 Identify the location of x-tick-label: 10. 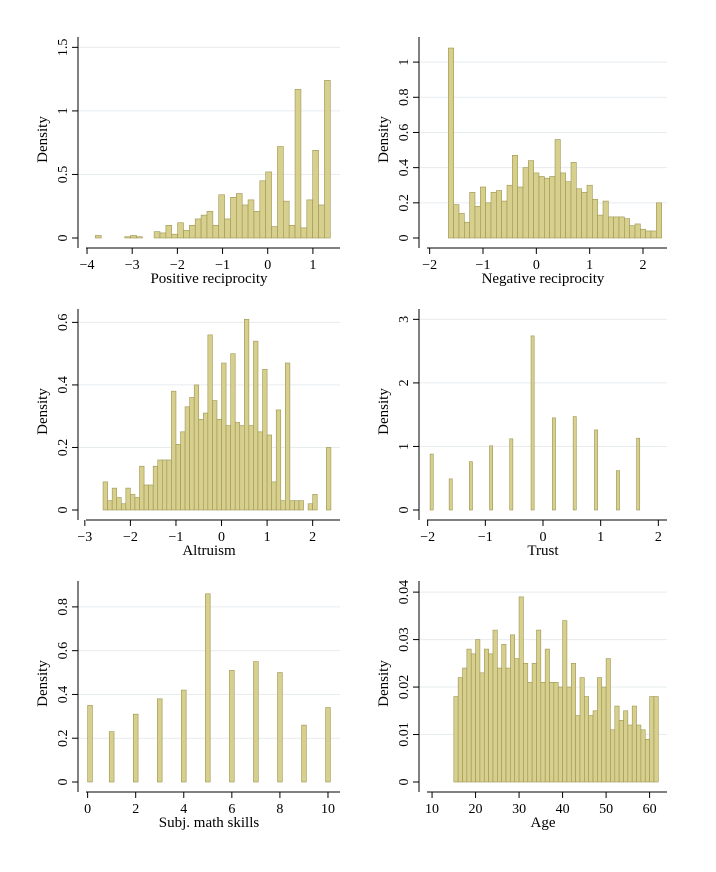
(328, 809).